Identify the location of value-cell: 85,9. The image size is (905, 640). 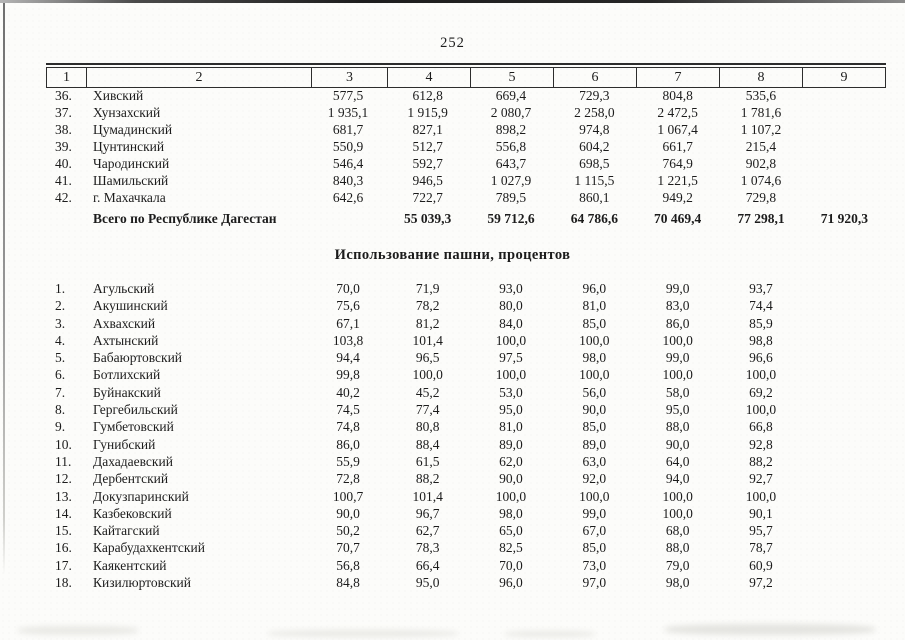
(761, 323).